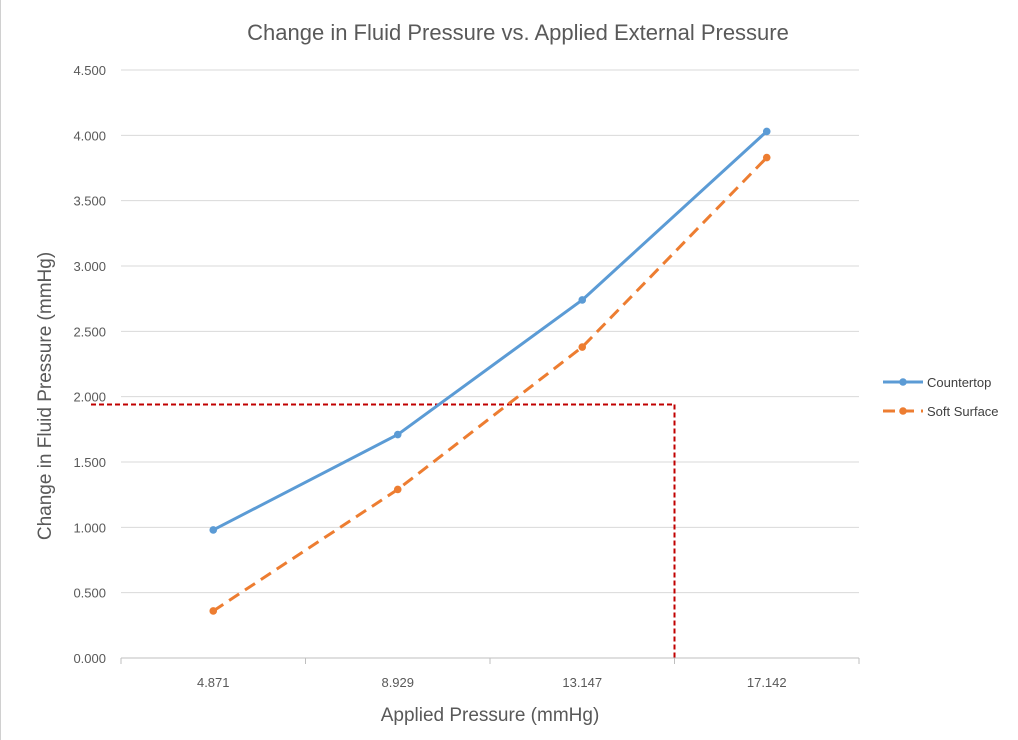 The image size is (1018, 740). What do you see at coordinates (582, 682) in the screenshot?
I see `x-tick-label: 13.147` at bounding box center [582, 682].